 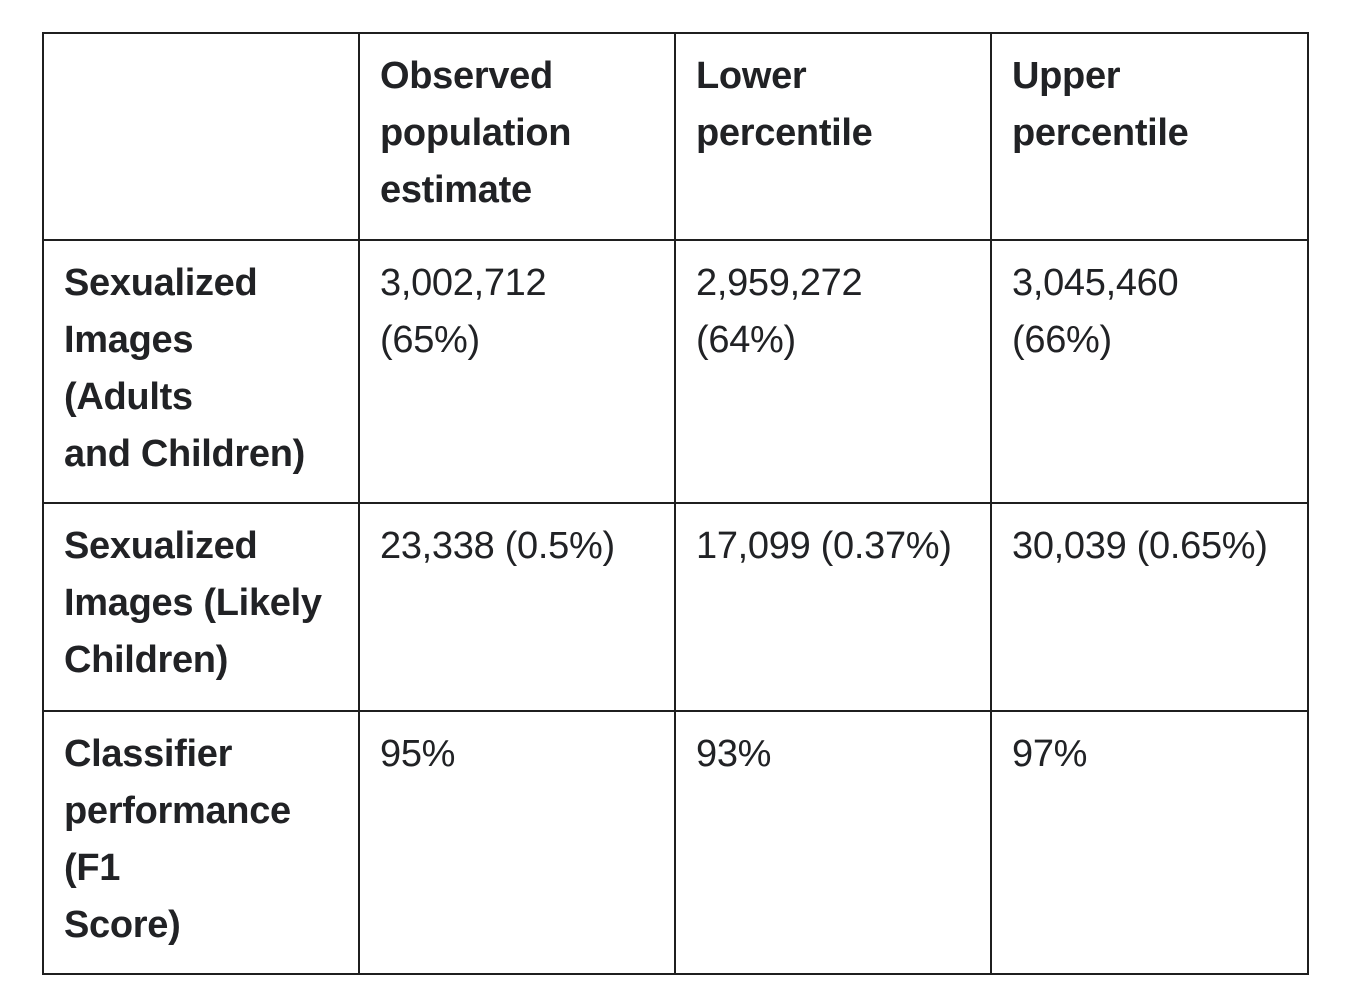 I want to click on cell-likely-children-lower: 17,099 (0.37%), so click(x=833, y=607).